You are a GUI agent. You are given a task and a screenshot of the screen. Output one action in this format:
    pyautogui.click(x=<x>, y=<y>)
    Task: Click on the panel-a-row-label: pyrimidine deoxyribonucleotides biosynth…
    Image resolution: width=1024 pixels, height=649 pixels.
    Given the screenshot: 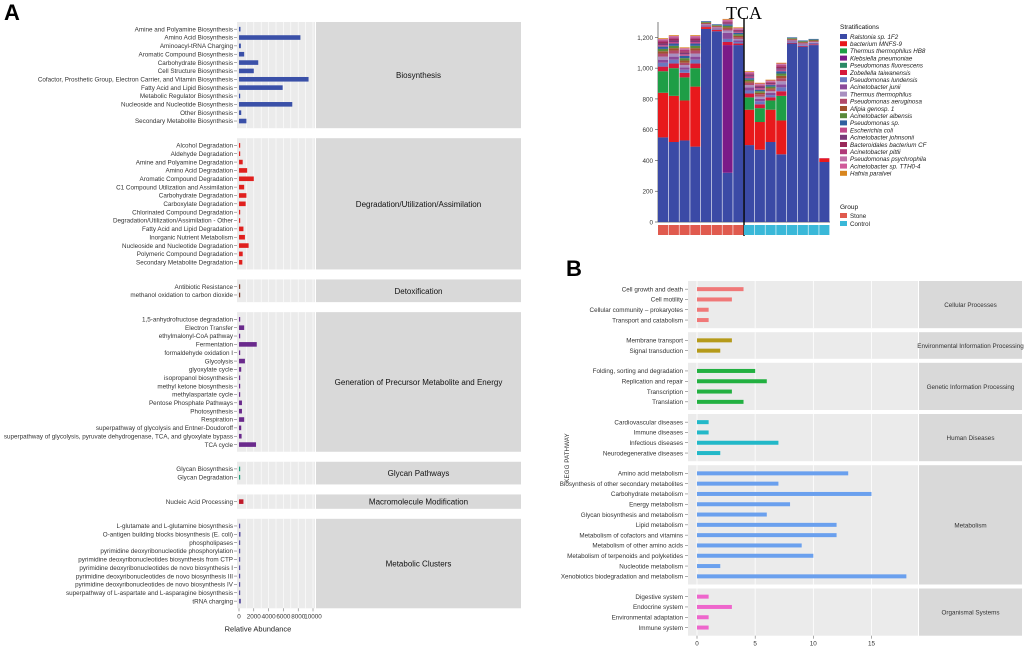 What is the action you would take?
    pyautogui.click(x=155, y=560)
    